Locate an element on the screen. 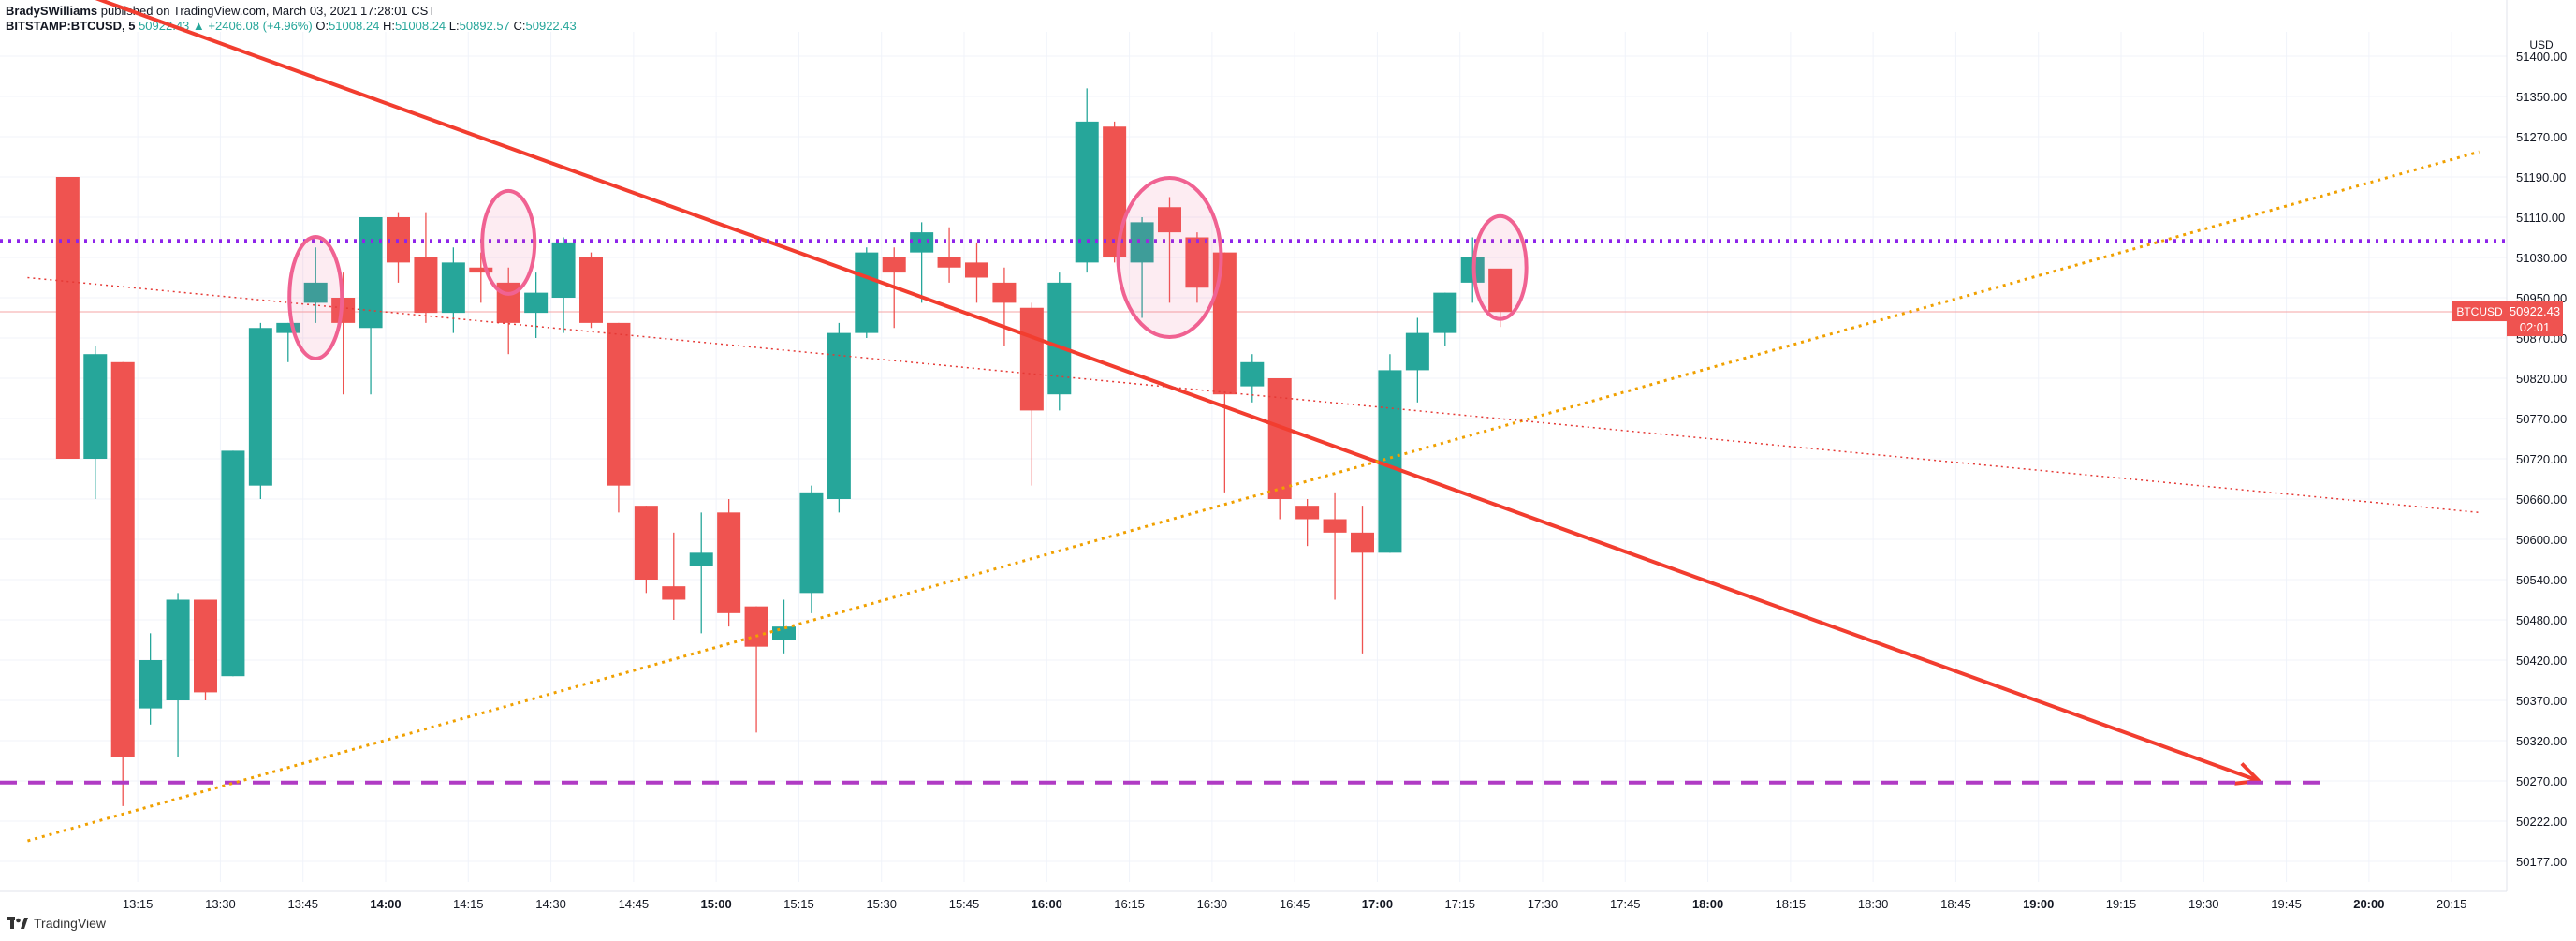 This screenshot has width=2576, height=941. x-tick-label: 17:30 is located at coordinates (1543, 904).